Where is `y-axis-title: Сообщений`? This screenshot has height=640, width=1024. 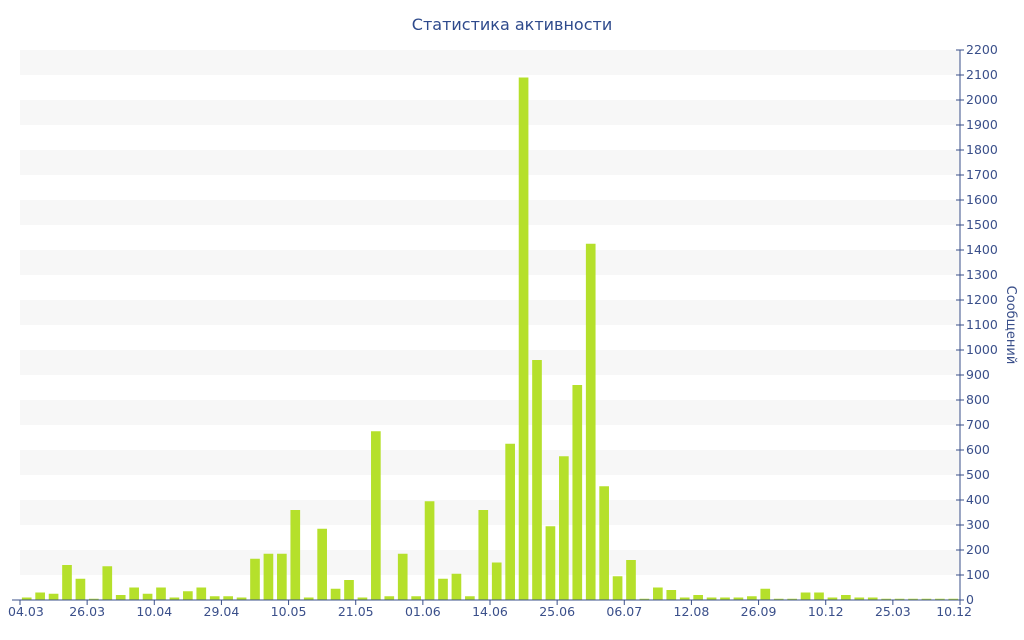 y-axis-title: Сообщений is located at coordinates (1010, 325).